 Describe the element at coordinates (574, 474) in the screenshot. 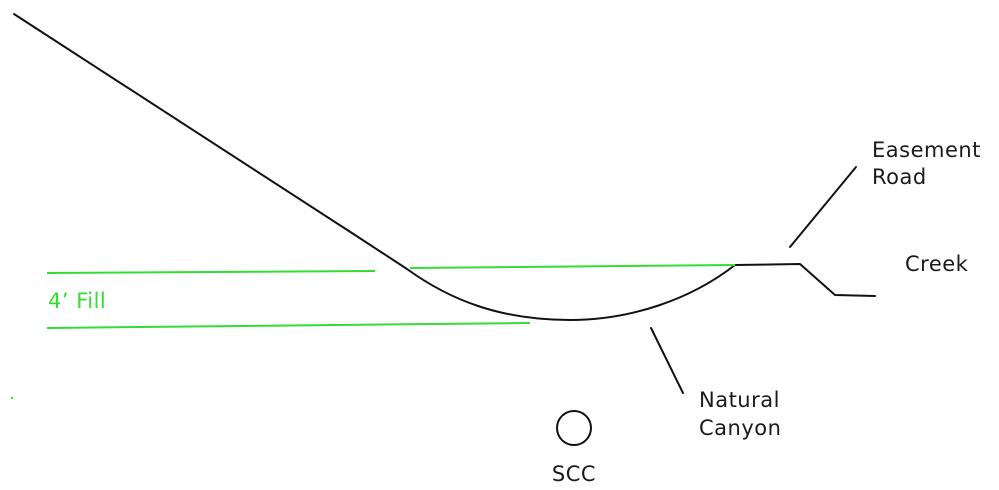

I see `scc-label: SCC` at that location.